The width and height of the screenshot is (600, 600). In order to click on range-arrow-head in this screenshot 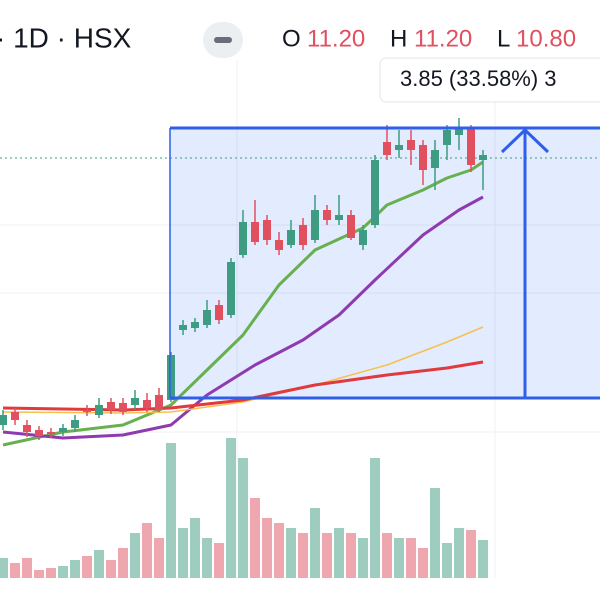, I will do `click(525, 140)`.